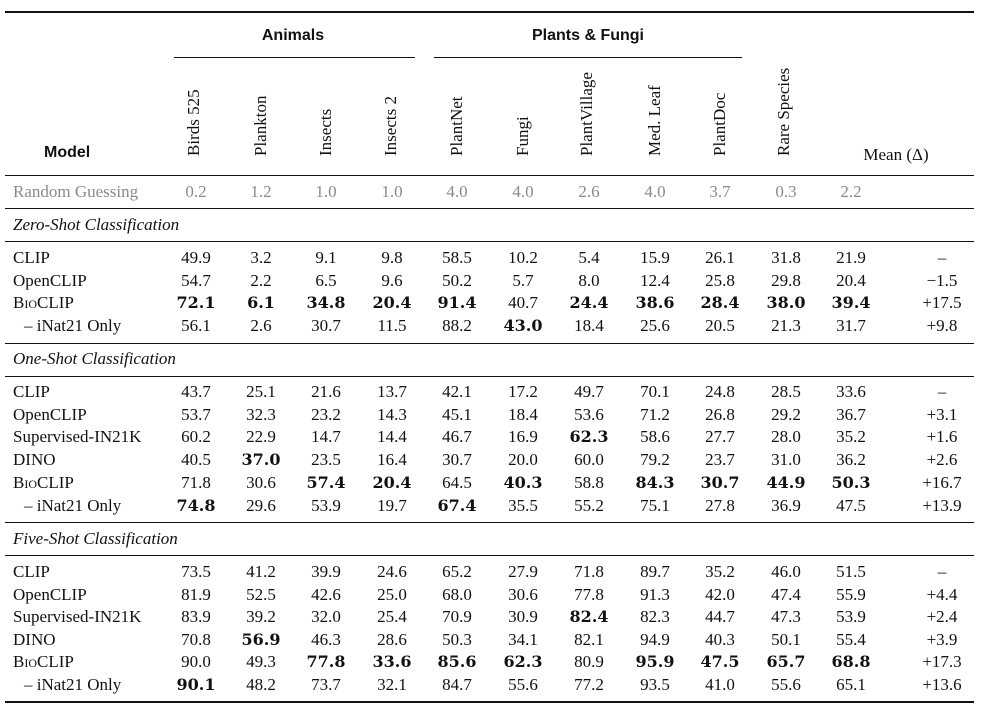 Image resolution: width=981 pixels, height=705 pixels. I want to click on column-header: Insects, so click(325, 132).